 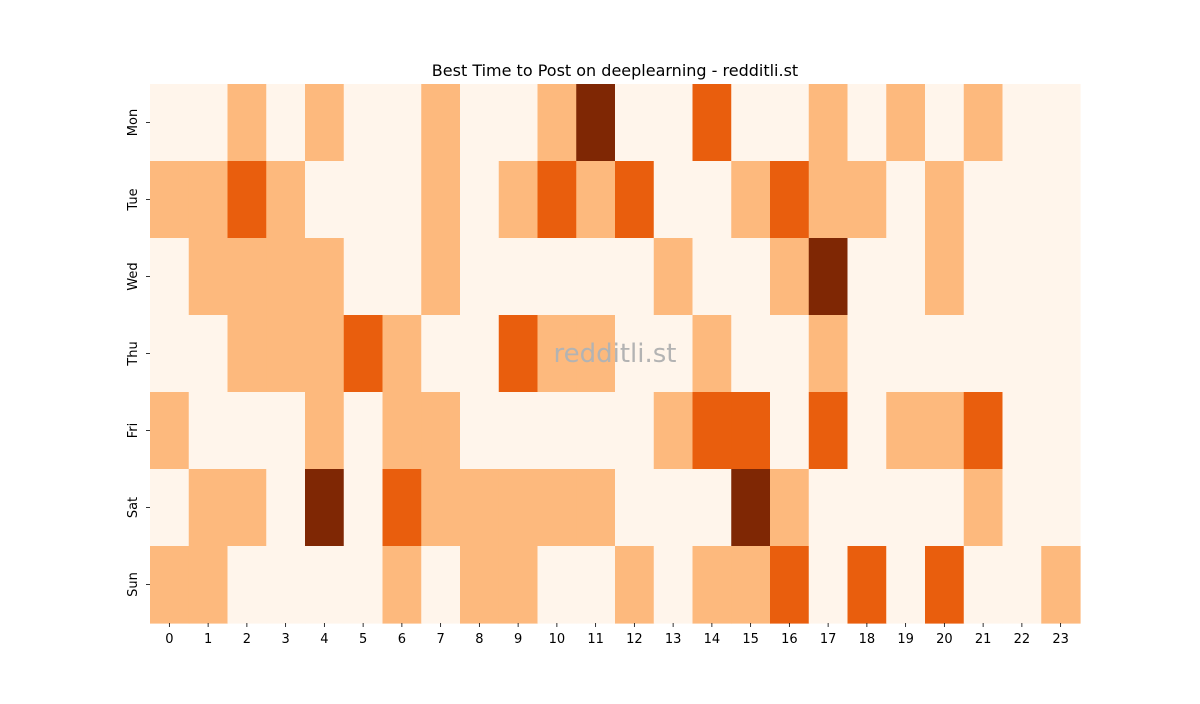 I want to click on x-tick-label: 9, so click(x=518, y=639).